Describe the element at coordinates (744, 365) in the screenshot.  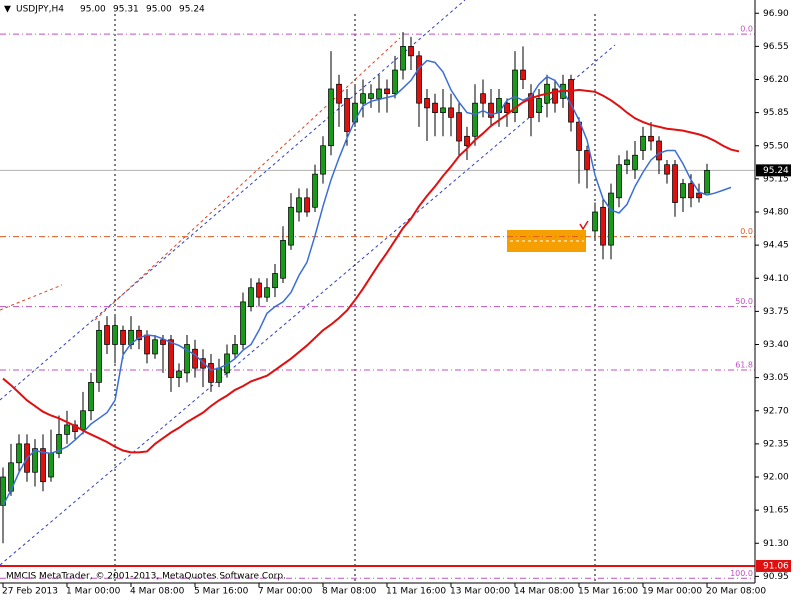
I see `fibo-label: 61.8` at that location.